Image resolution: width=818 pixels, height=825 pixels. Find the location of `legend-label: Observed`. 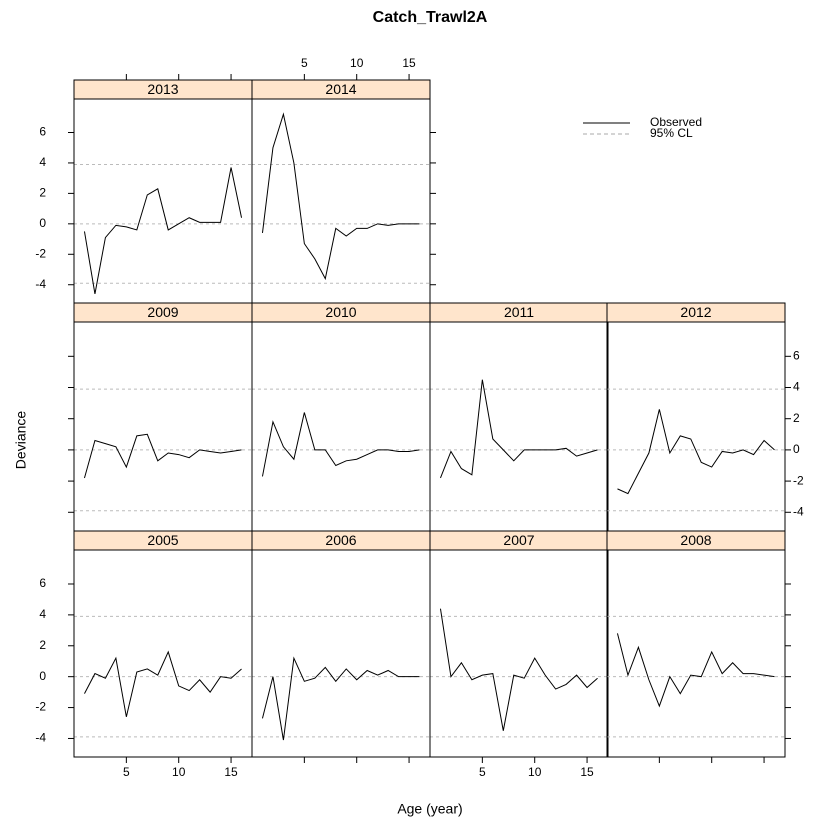

legend-label: Observed is located at coordinates (676, 122).